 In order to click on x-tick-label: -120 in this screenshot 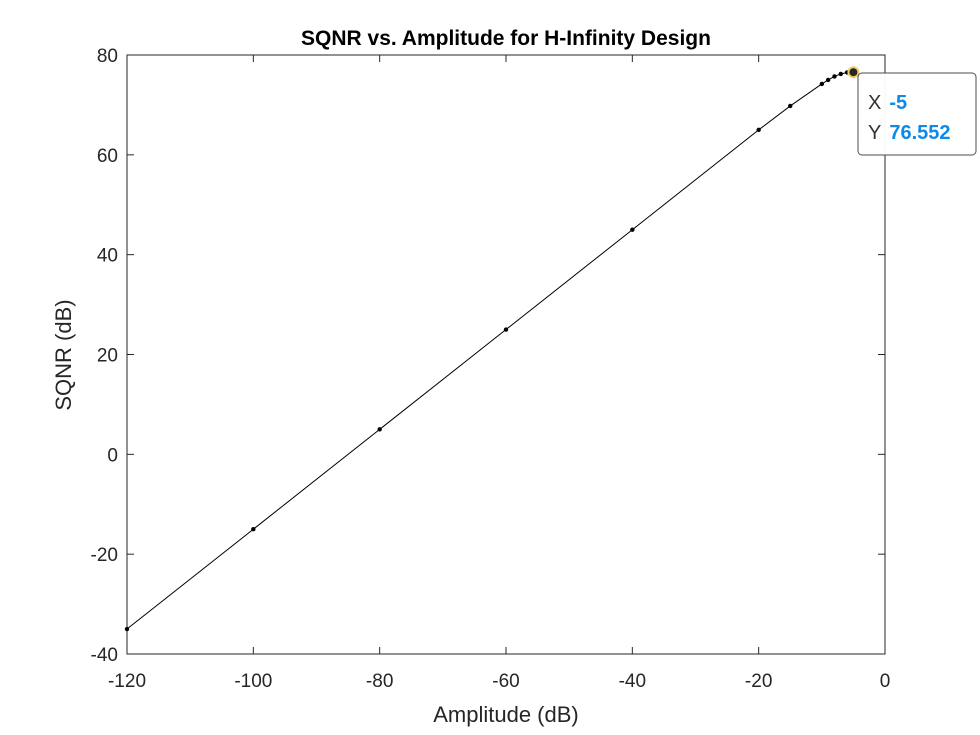, I will do `click(127, 681)`.